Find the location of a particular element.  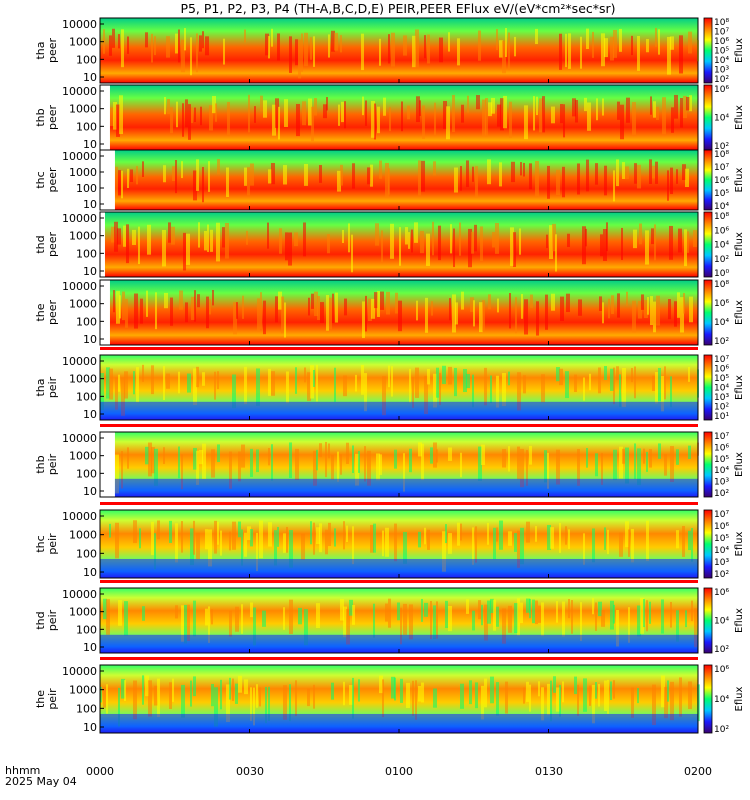

time-tick-4: 0200 is located at coordinates (698, 771).